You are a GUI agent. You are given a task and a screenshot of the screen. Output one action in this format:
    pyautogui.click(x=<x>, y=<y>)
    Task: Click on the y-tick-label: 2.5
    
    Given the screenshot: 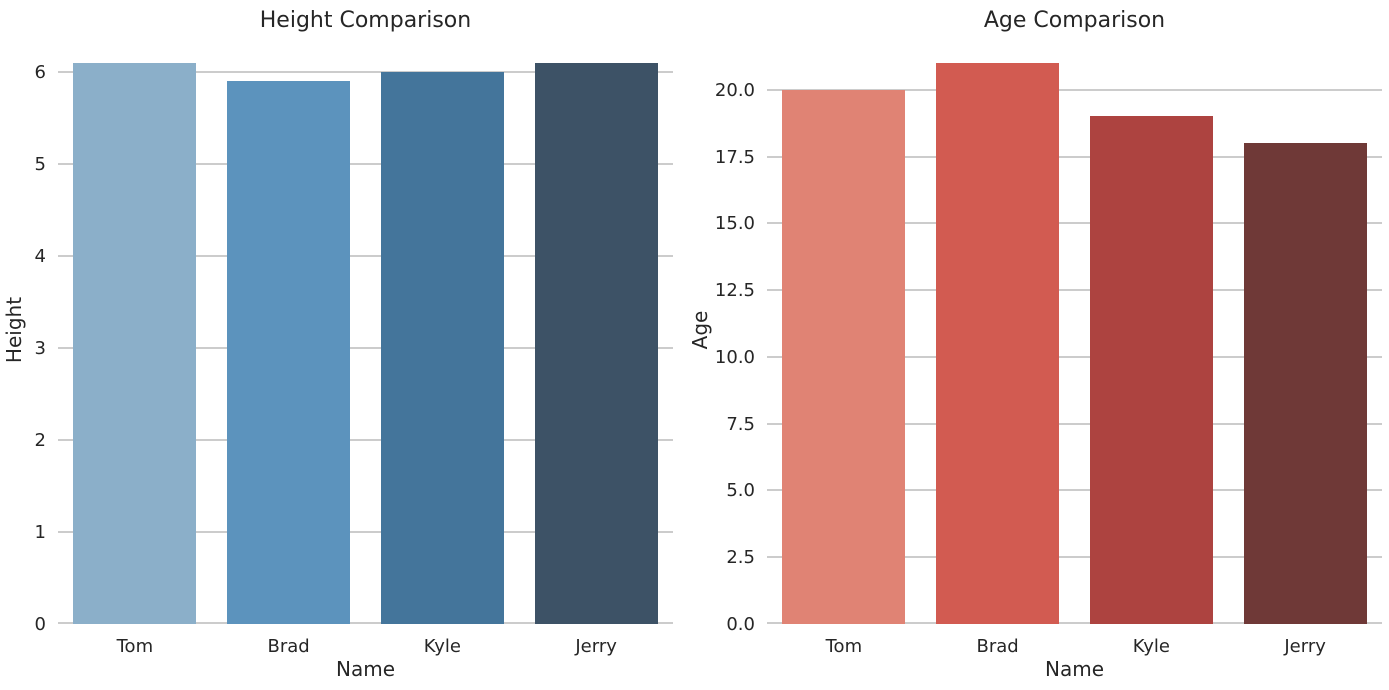 What is the action you would take?
    pyautogui.click(x=740, y=558)
    